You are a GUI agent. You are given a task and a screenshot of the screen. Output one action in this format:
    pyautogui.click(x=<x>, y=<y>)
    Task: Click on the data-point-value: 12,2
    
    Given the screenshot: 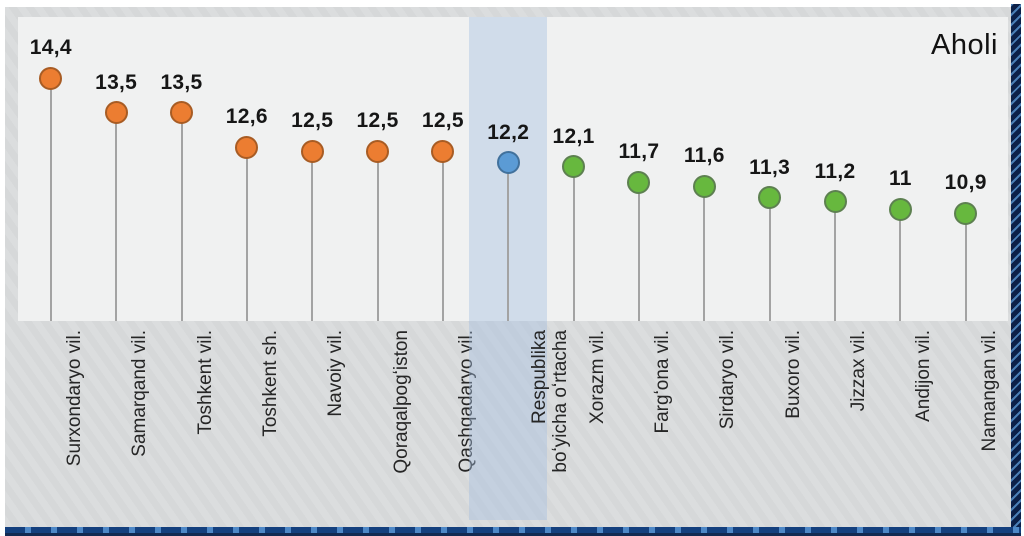 What is the action you would take?
    pyautogui.click(x=508, y=132)
    